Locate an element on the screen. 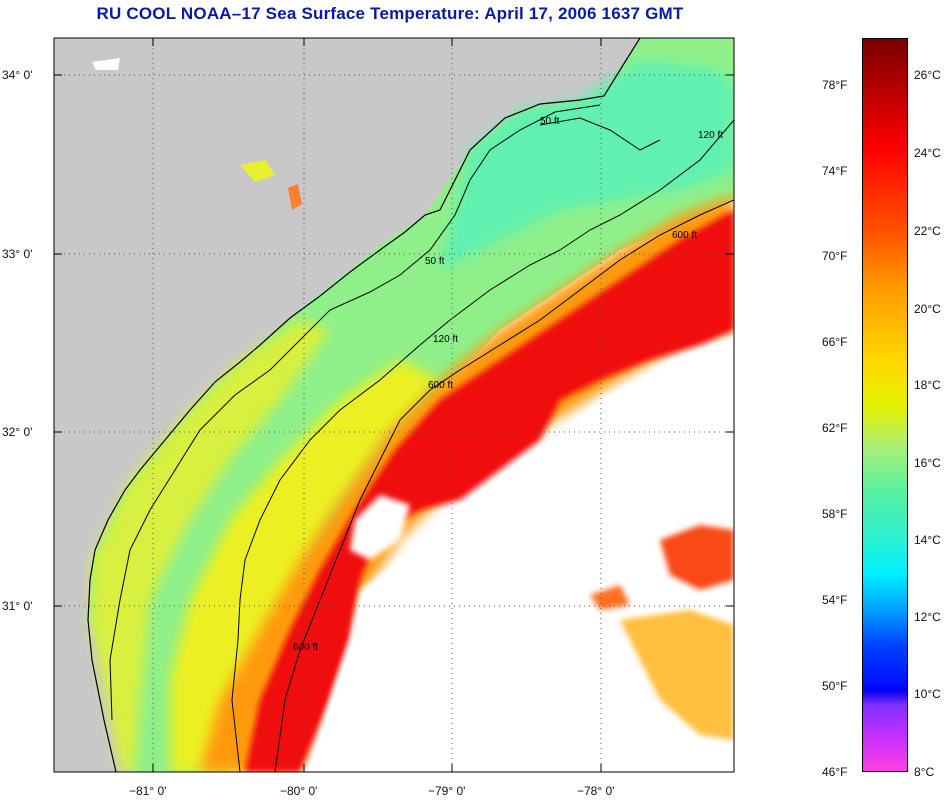  colorbar-f-70: 70°F is located at coordinates (835, 256).